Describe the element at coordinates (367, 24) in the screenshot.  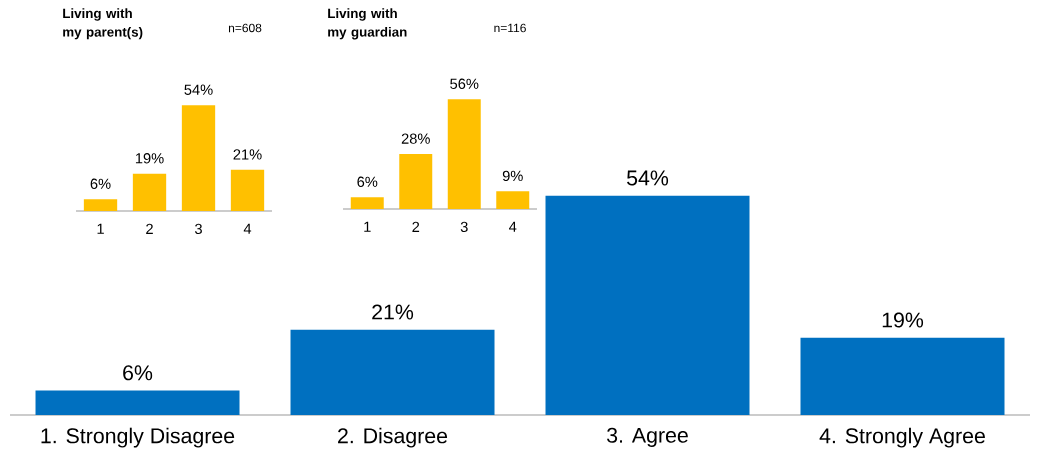
I see `chart-title: Living with my guardian` at that location.